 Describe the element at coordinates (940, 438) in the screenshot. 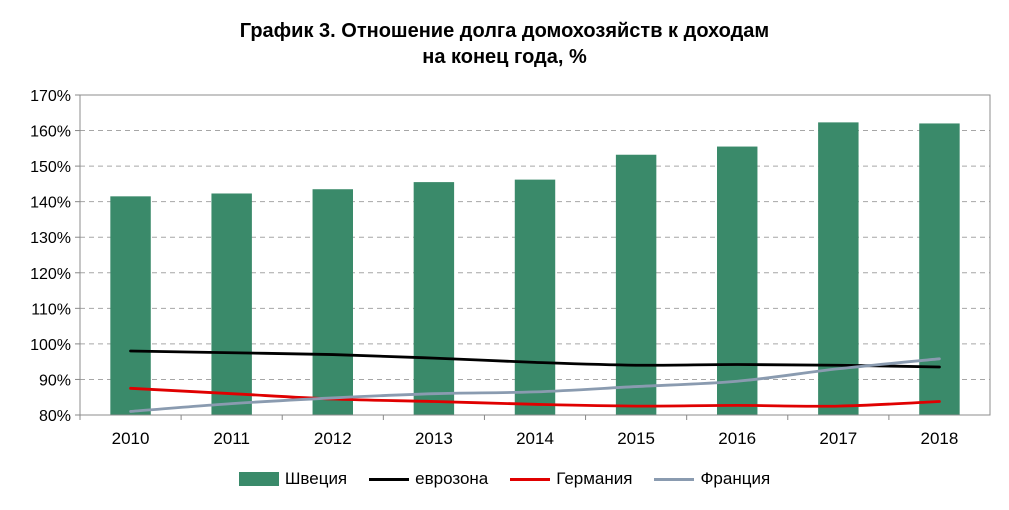

I see `x-tick-label: 2018` at that location.